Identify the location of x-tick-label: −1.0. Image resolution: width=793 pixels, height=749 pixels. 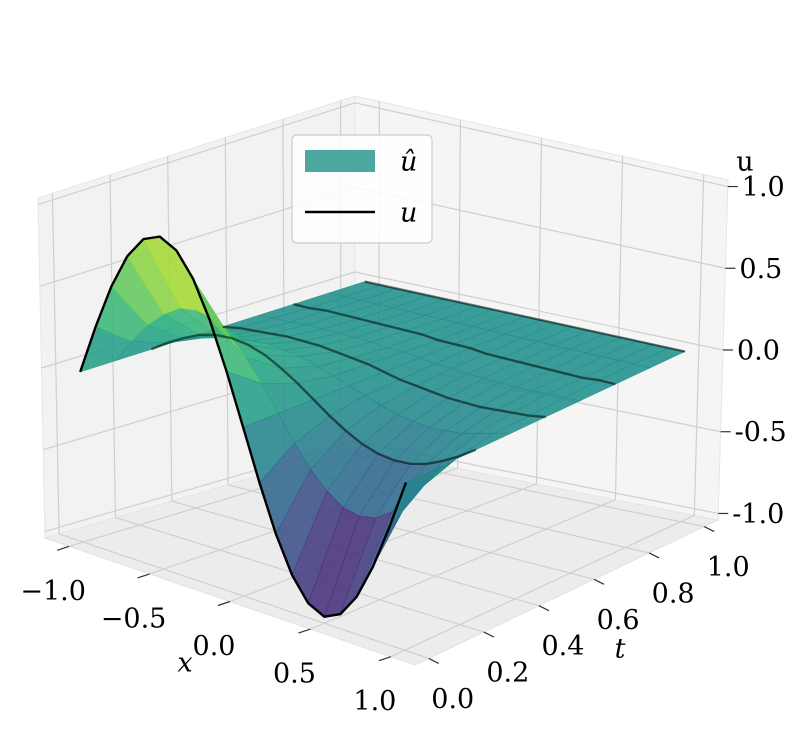
(53, 591).